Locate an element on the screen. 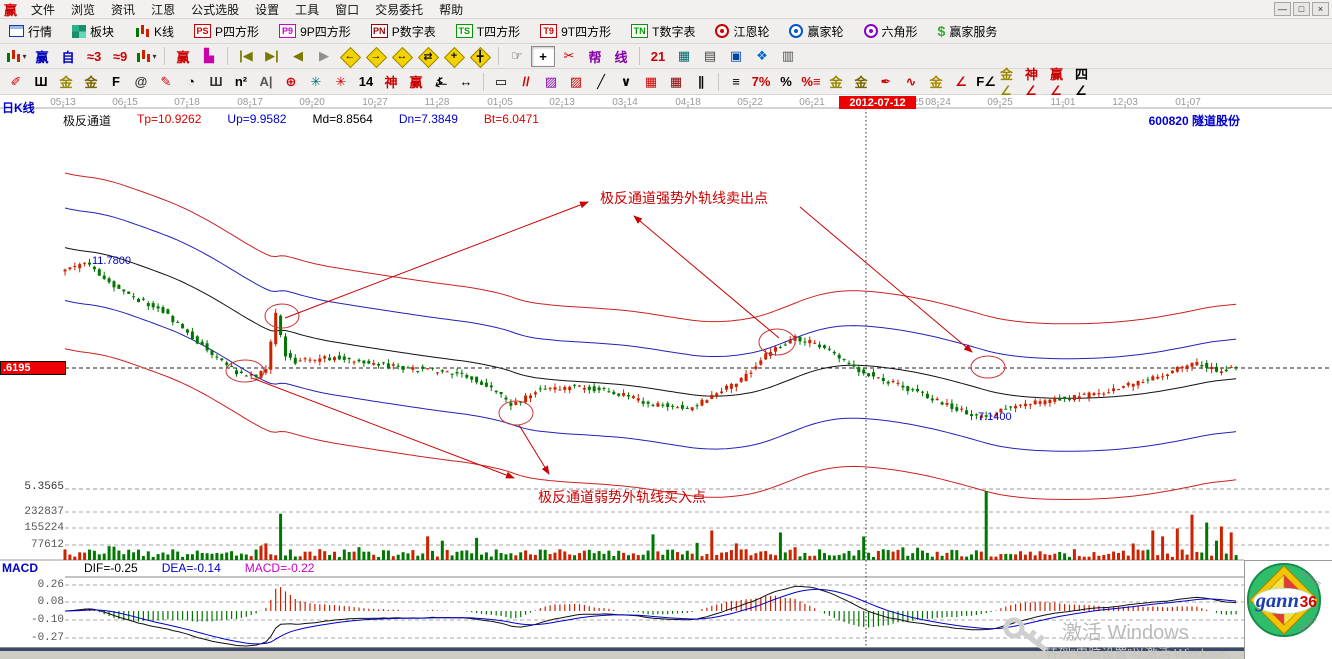  last-page-button: ▶| is located at coordinates (272, 56).